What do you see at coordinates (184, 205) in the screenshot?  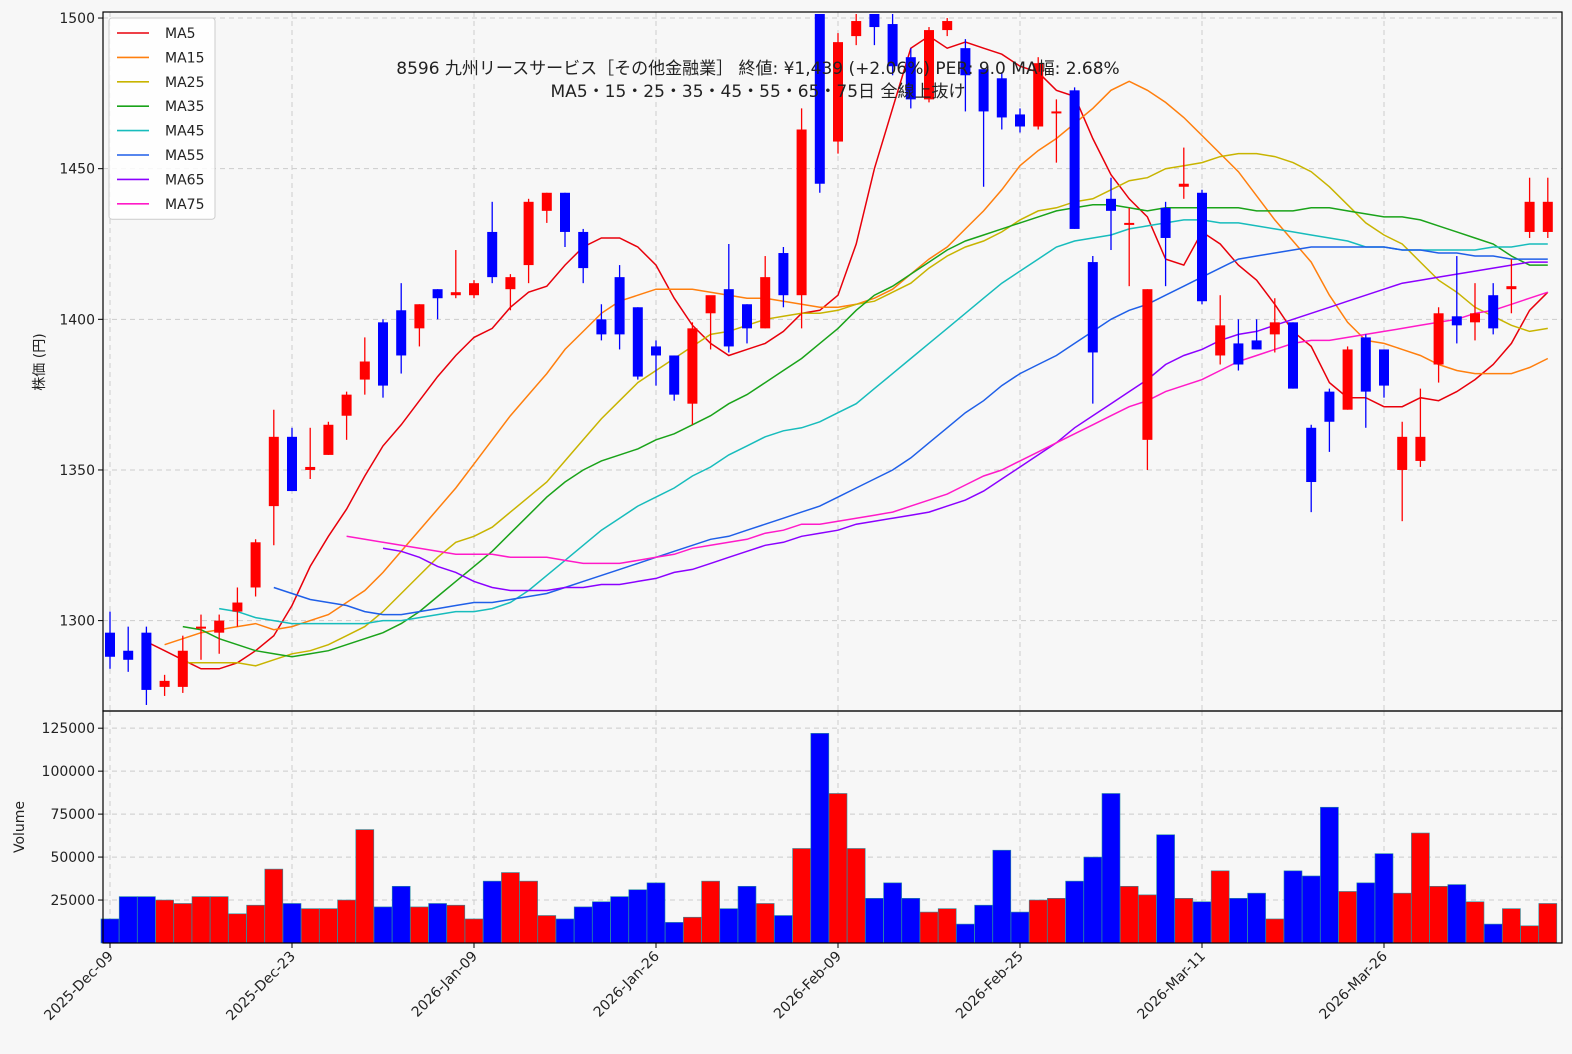 I see `legend-label-ma75: MA75` at bounding box center [184, 205].